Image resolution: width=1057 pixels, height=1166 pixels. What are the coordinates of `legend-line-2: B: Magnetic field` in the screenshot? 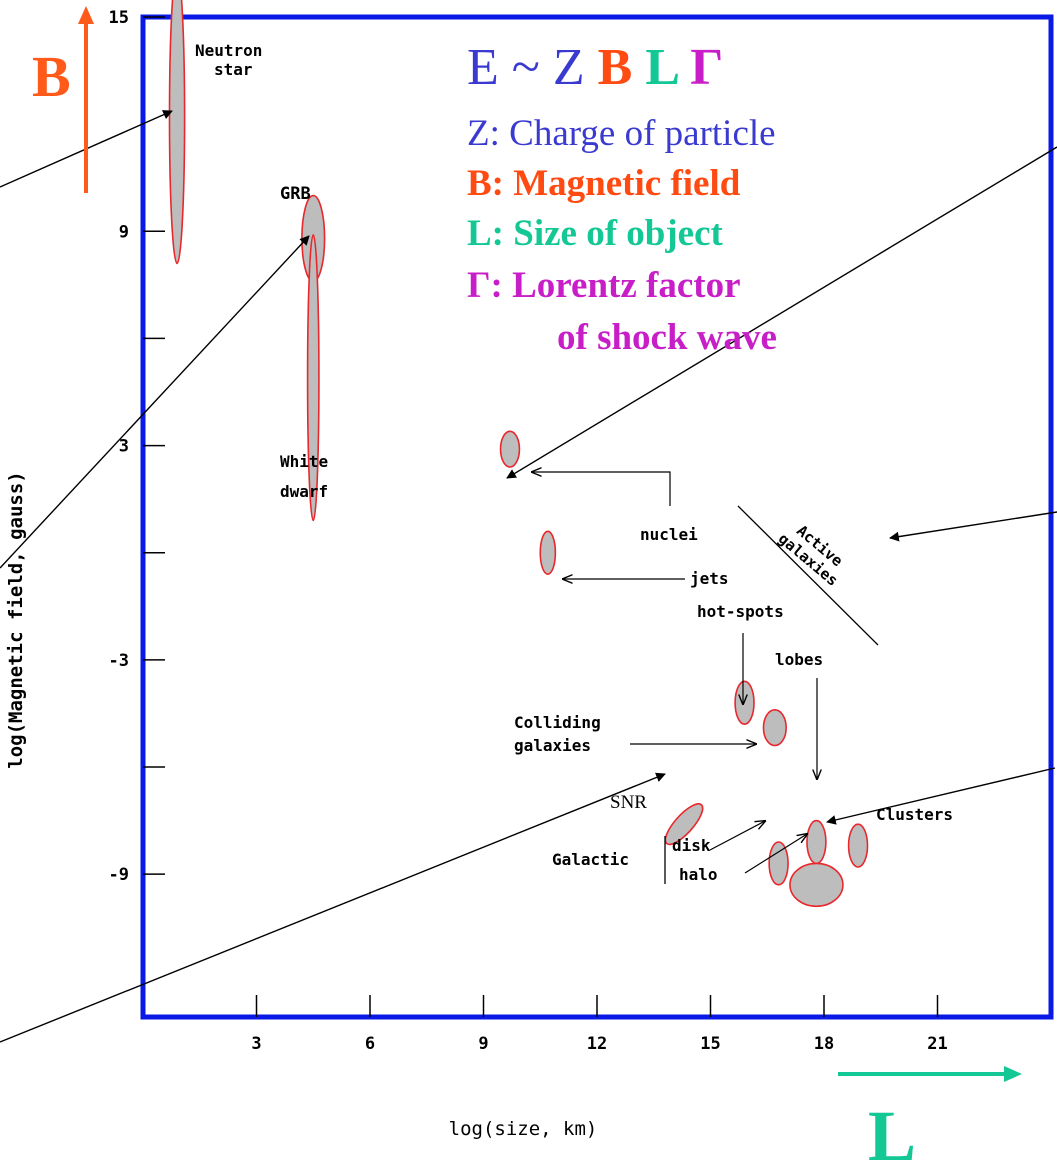 It's located at (604, 183).